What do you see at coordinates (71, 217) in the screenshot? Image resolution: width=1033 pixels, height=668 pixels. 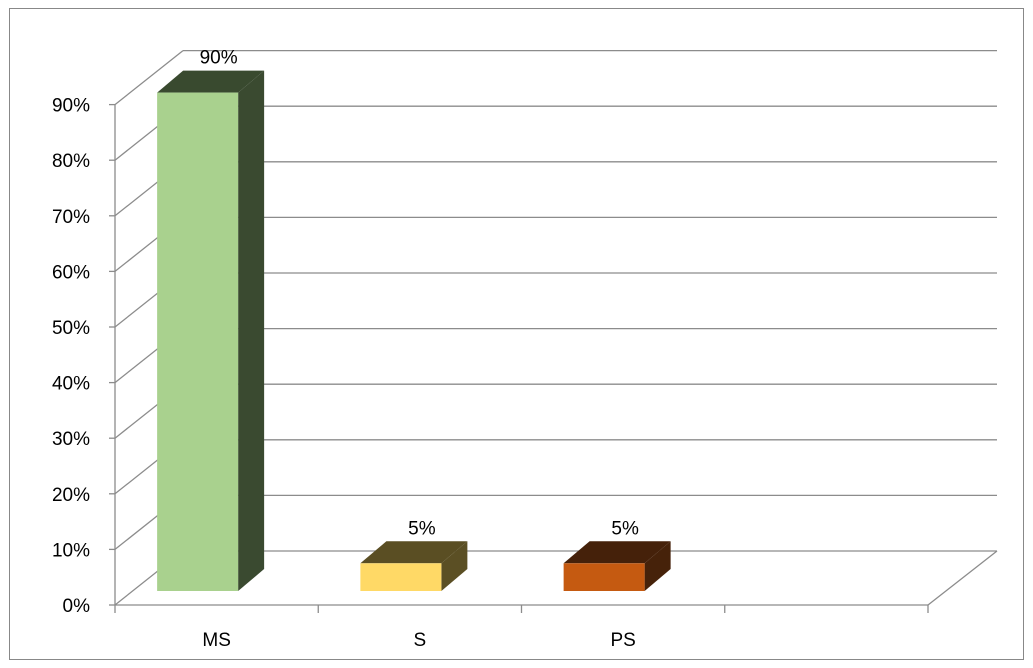 I see `y-tick-label: 70%` at bounding box center [71, 217].